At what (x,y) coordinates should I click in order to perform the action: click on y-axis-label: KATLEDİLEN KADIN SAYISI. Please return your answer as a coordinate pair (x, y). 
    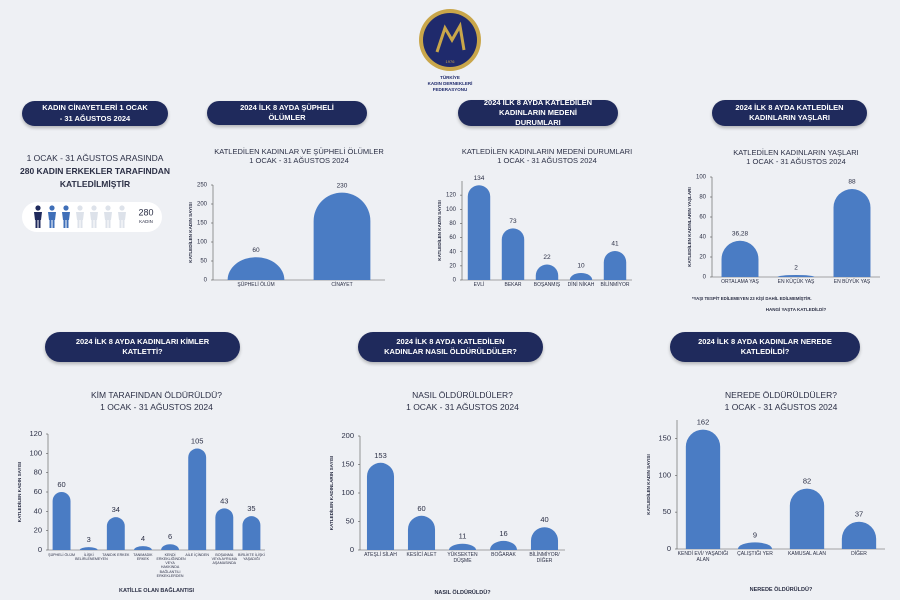
    Looking at the image, I should click on (648, 484).